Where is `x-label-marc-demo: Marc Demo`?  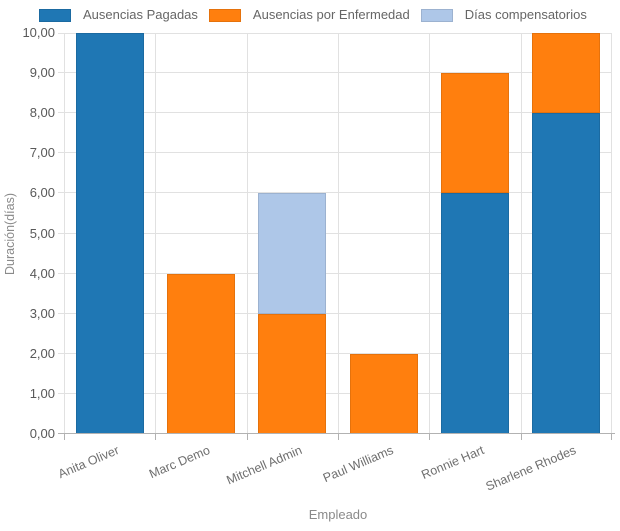
x-label-marc-demo: Marc Demo is located at coordinates (180, 462).